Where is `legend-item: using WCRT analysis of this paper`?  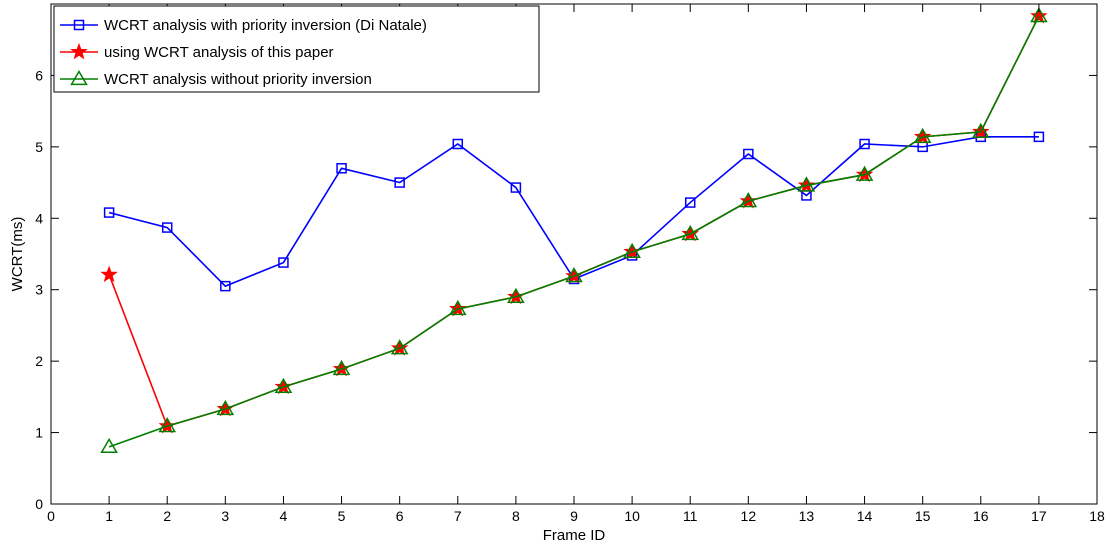 legend-item: using WCRT analysis of this paper is located at coordinates (197, 51).